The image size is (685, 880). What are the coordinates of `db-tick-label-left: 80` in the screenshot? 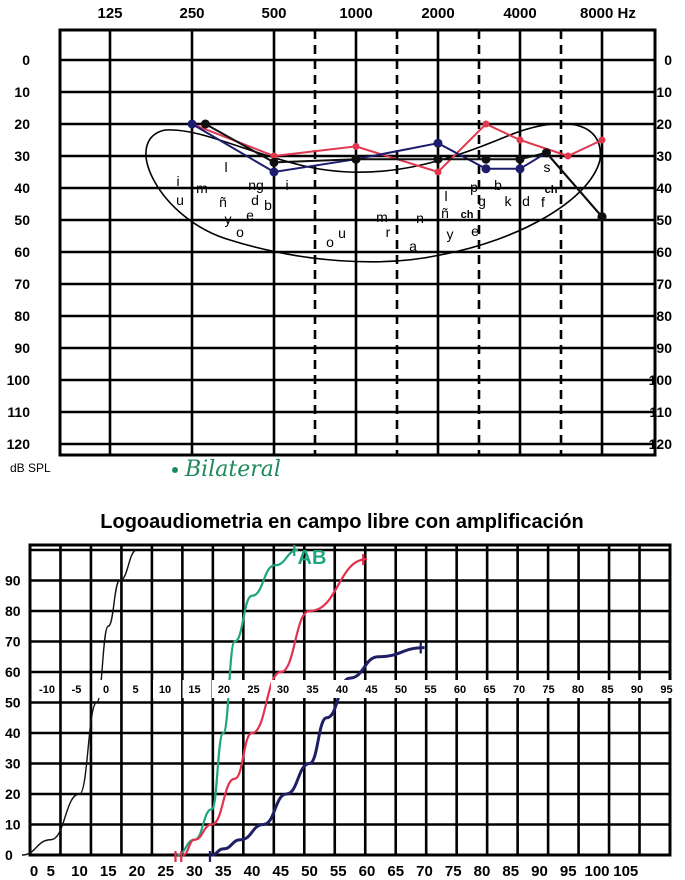 It's located at (22, 316).